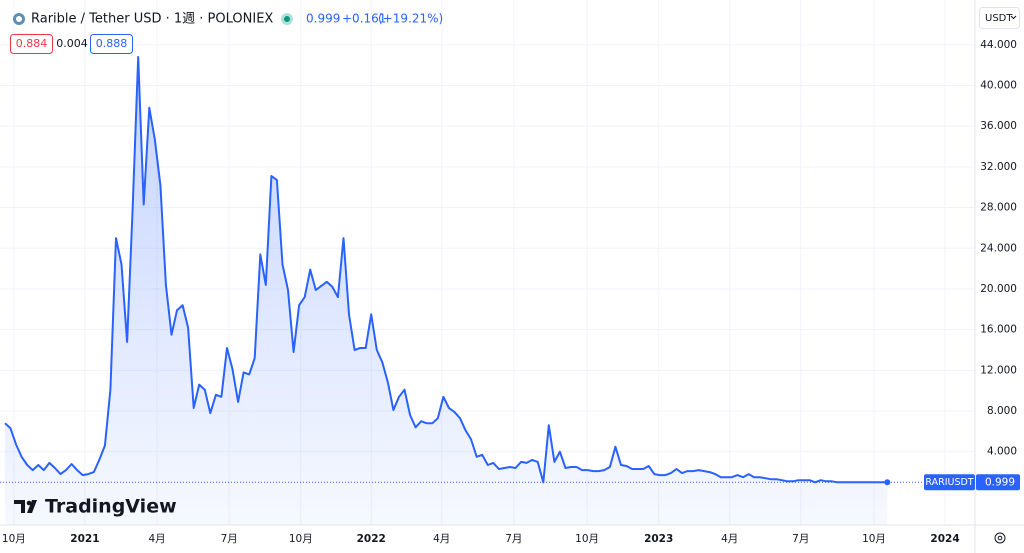 Image resolution: width=1024 pixels, height=553 pixels. Describe the element at coordinates (111, 507) in the screenshot. I see `brand-name: TradingView` at that location.